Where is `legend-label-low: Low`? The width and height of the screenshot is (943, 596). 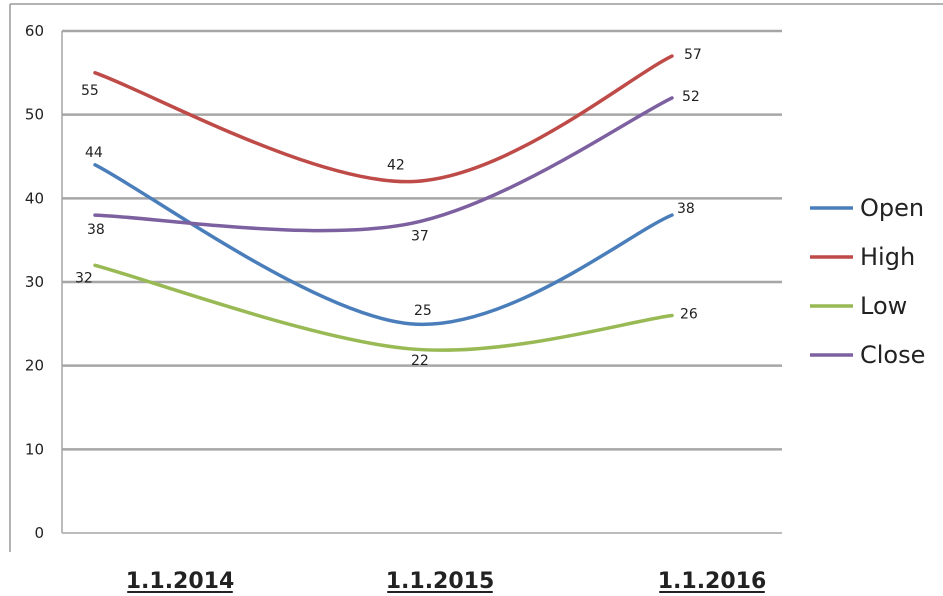 legend-label-low: Low is located at coordinates (883, 306).